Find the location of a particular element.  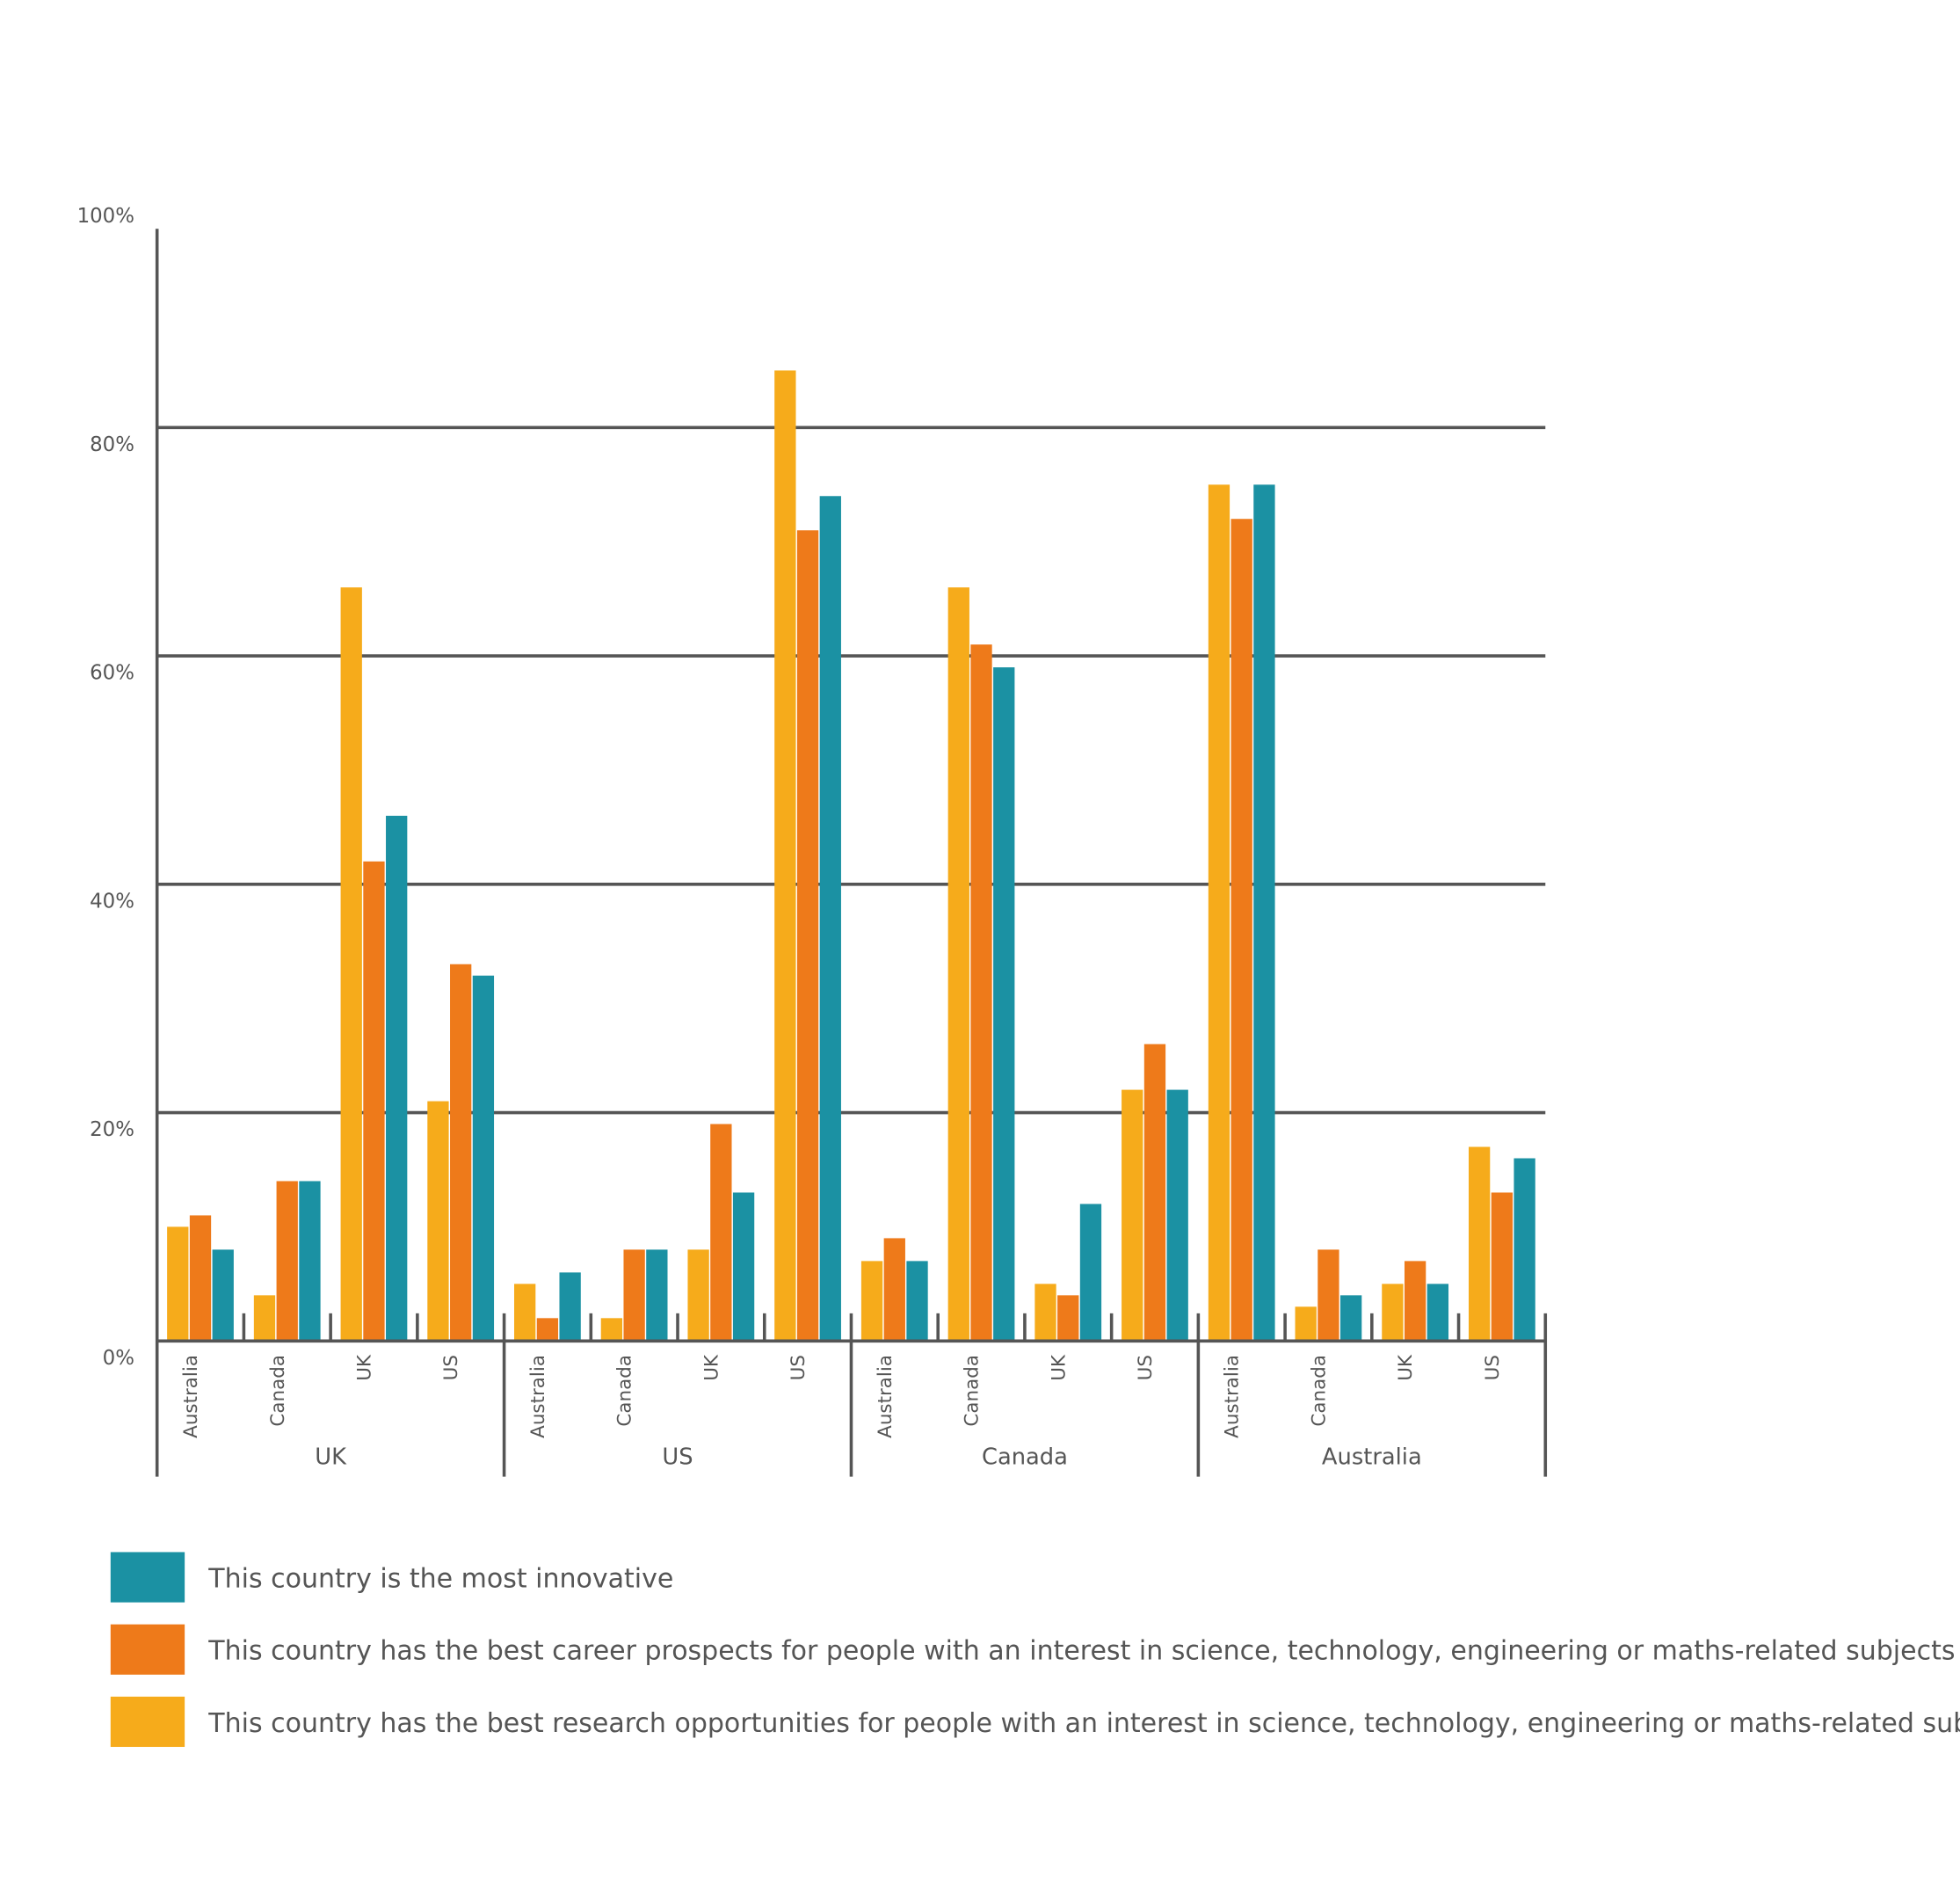

y-tick-label: 40% is located at coordinates (112, 901).